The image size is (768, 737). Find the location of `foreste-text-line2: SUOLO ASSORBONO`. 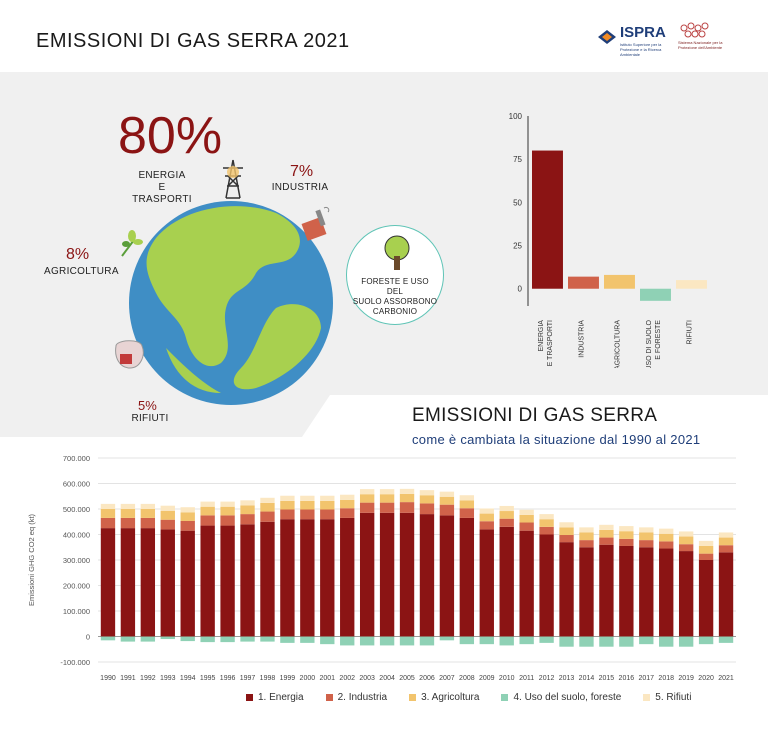

foreste-text-line2: SUOLO ASSORBONO is located at coordinates (395, 301).